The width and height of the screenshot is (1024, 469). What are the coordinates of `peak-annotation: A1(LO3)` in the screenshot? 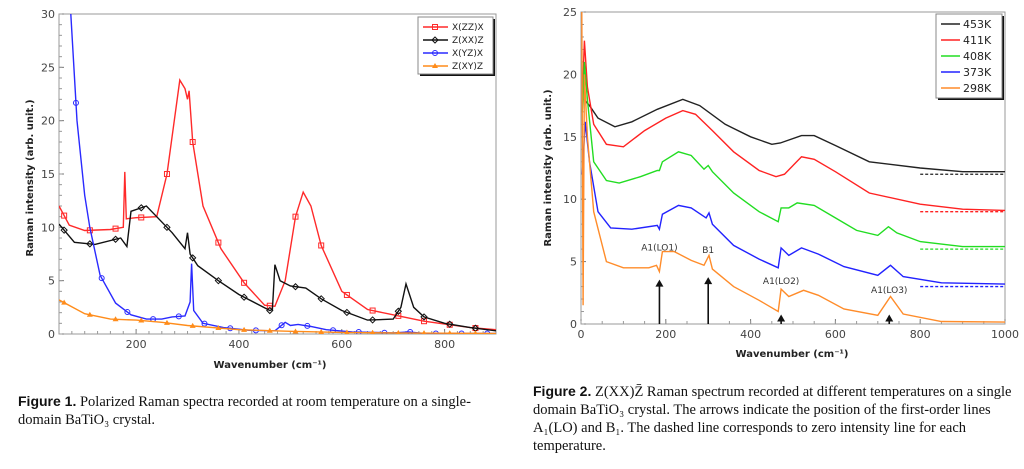 It's located at (889, 305).